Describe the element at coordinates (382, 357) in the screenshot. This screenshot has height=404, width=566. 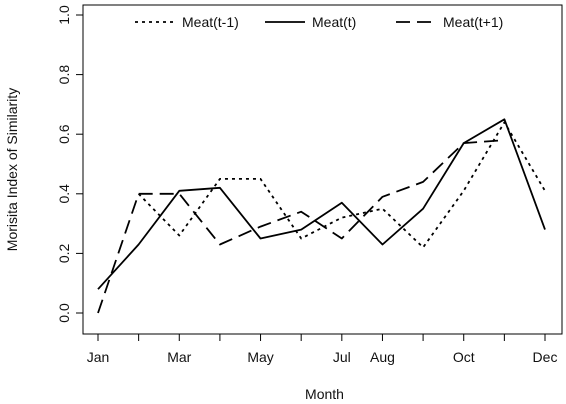
I see `x-tick-label: Aug` at that location.